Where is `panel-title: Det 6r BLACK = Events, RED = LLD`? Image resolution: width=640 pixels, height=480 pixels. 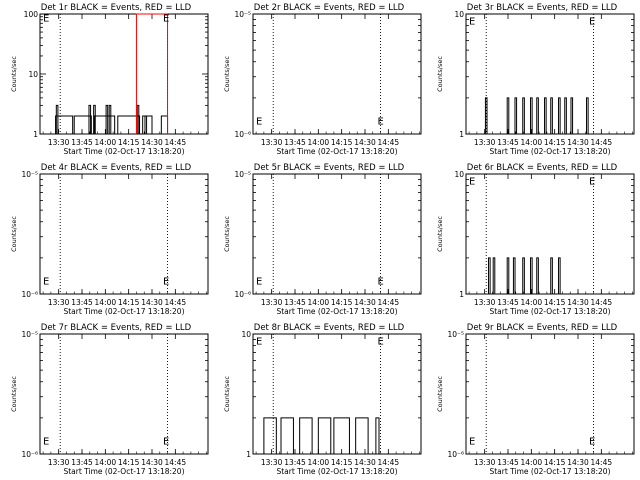
panel-title: Det 6r BLACK = Events, RED = LLD is located at coordinates (542, 168).